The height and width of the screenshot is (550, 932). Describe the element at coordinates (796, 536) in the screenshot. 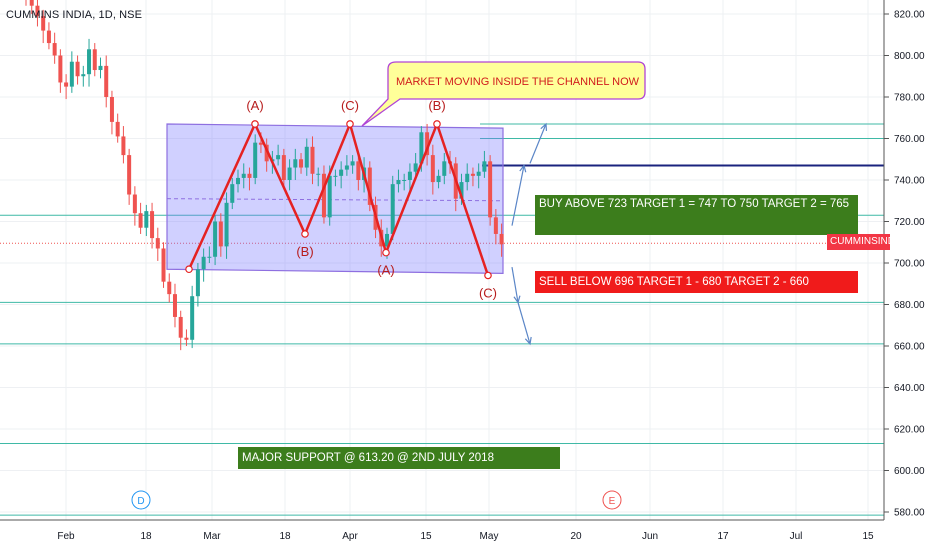

I see `x-tick-label: Jul` at that location.